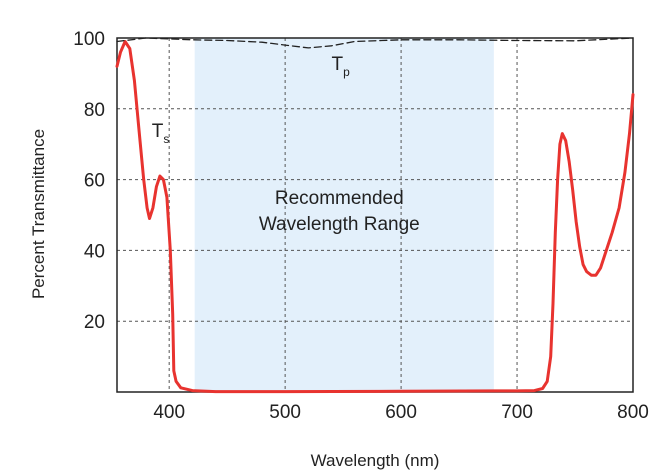 The height and width of the screenshot is (476, 658). I want to click on region-label-line1: Recommended, so click(339, 198).